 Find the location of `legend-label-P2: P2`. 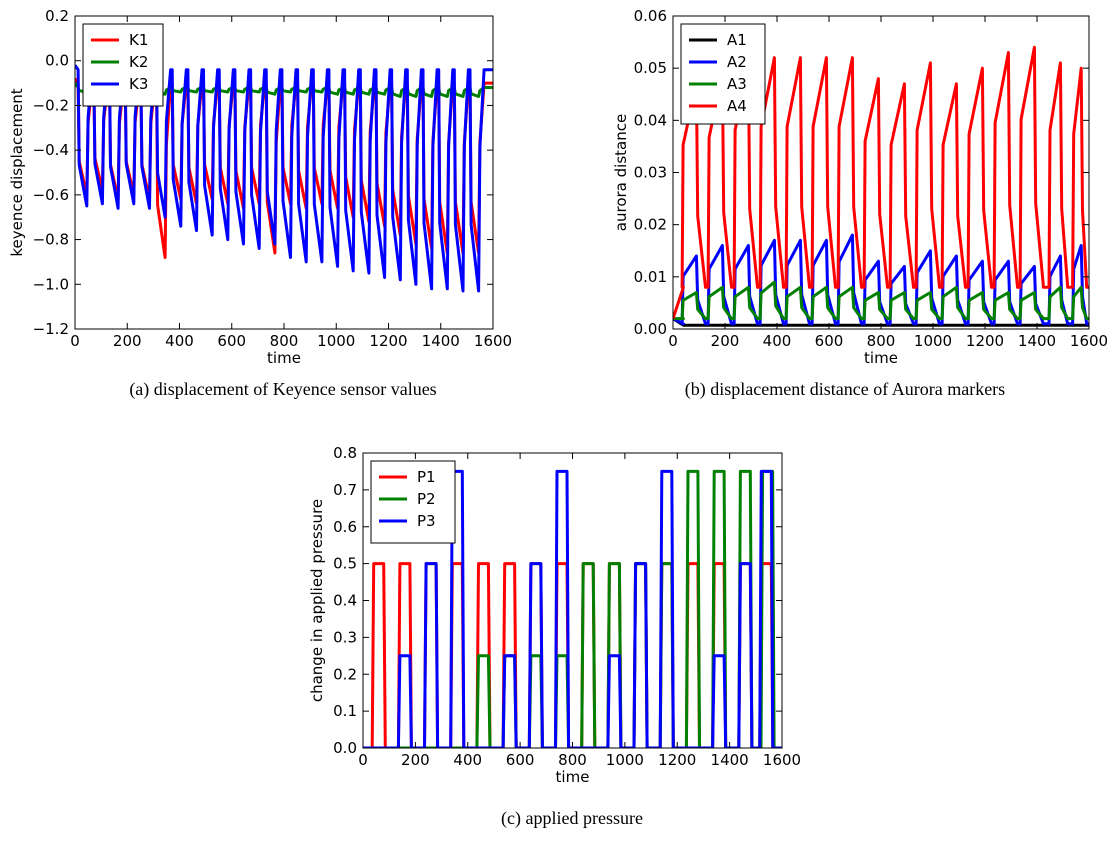

legend-label-P2: P2 is located at coordinates (426, 499).